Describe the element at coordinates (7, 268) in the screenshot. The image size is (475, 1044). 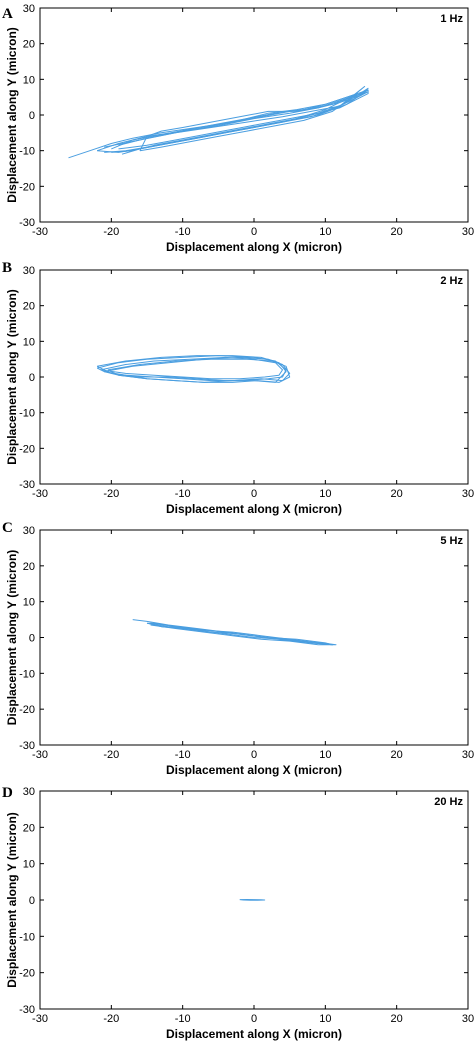
I see `panel-label: B` at that location.